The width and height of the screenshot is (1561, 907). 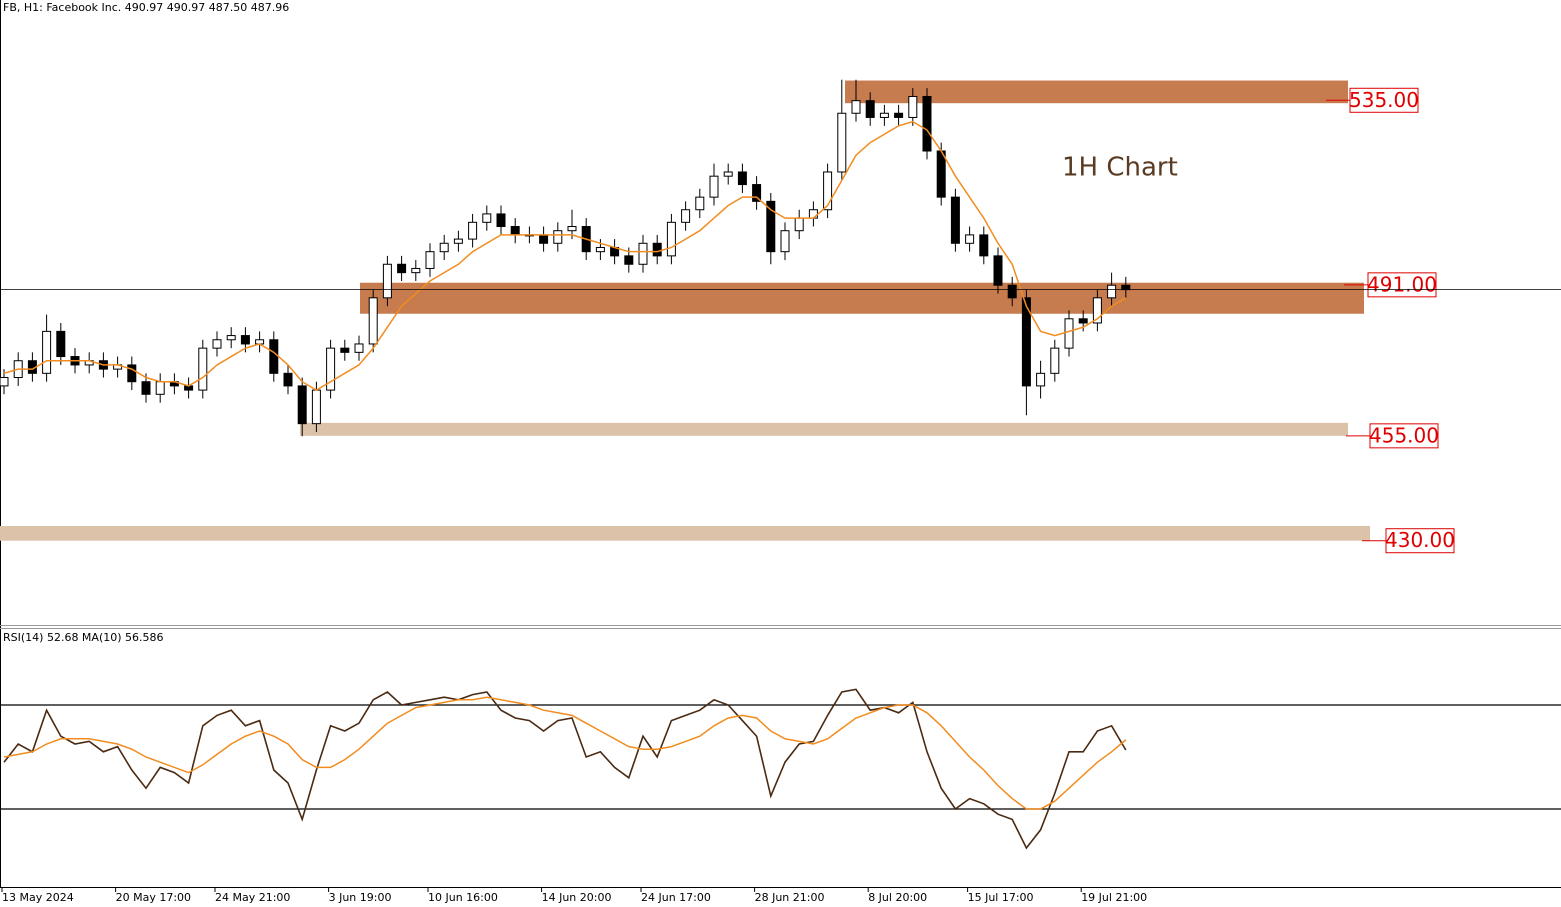 What do you see at coordinates (153, 897) in the screenshot?
I see `x-tick-label: 20 May 17:00` at bounding box center [153, 897].